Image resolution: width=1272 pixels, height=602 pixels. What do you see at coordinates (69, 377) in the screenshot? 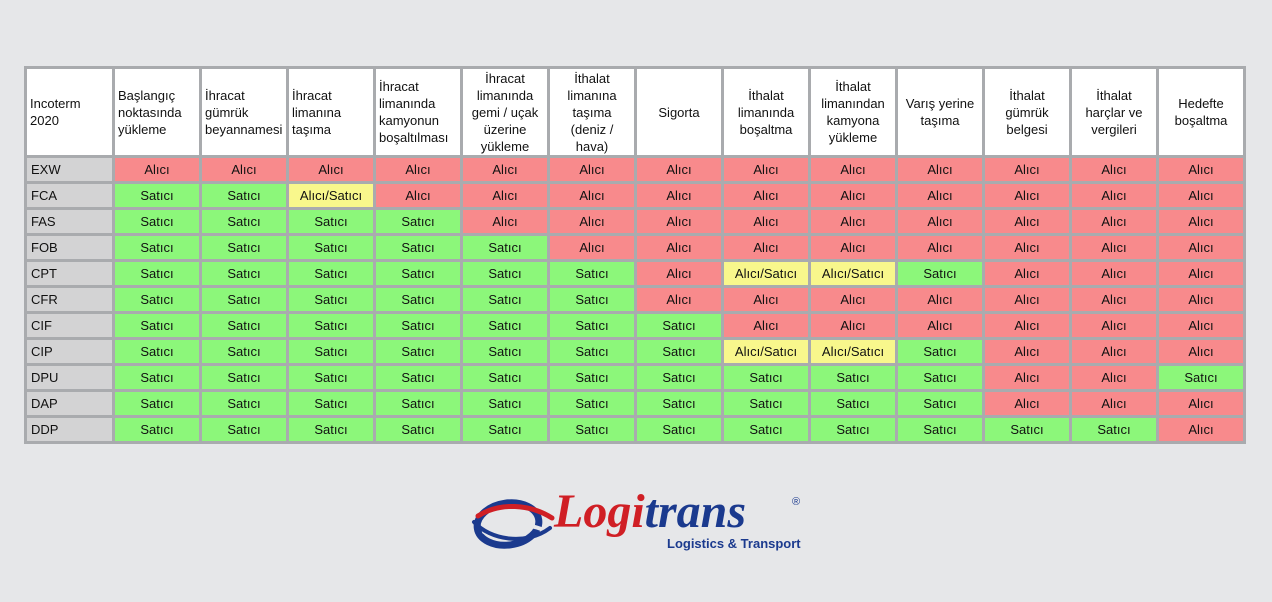
I see `incoterm-code: DPU` at bounding box center [69, 377].